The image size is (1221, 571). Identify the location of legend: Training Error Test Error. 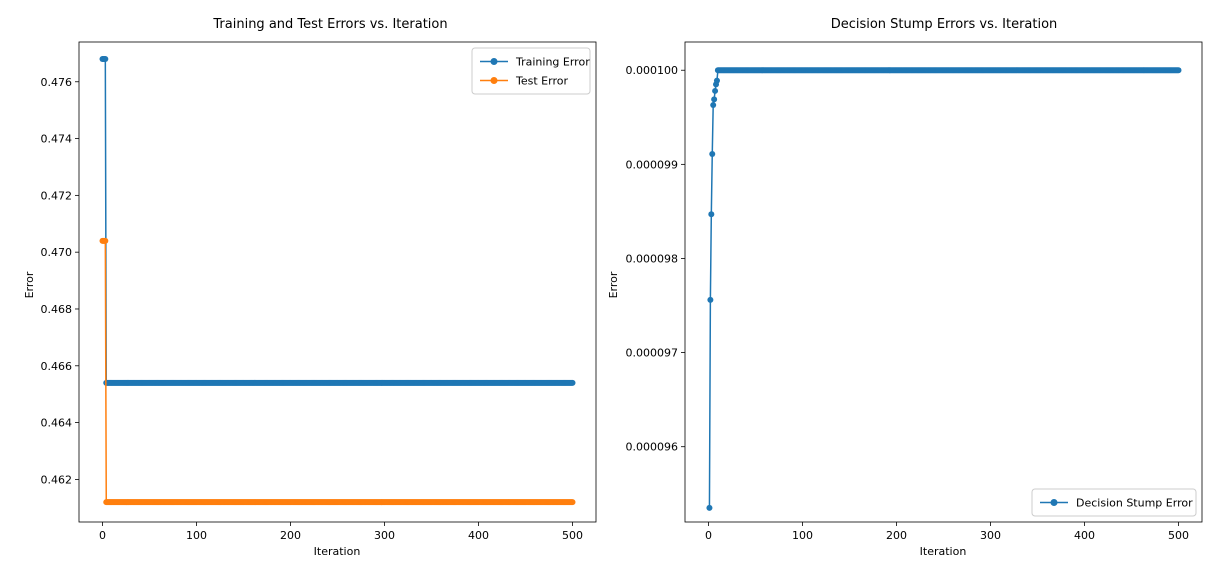
(531, 71).